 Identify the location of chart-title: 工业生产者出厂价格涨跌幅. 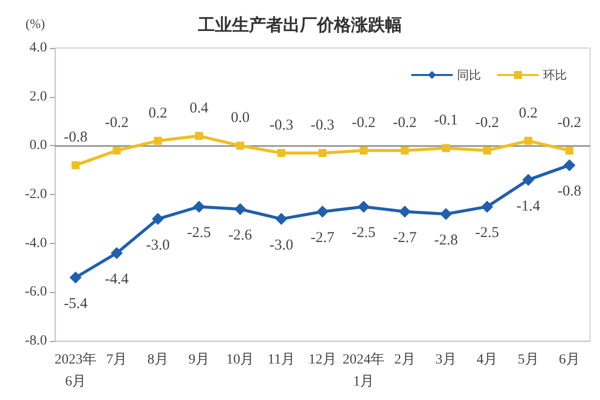
(299, 26).